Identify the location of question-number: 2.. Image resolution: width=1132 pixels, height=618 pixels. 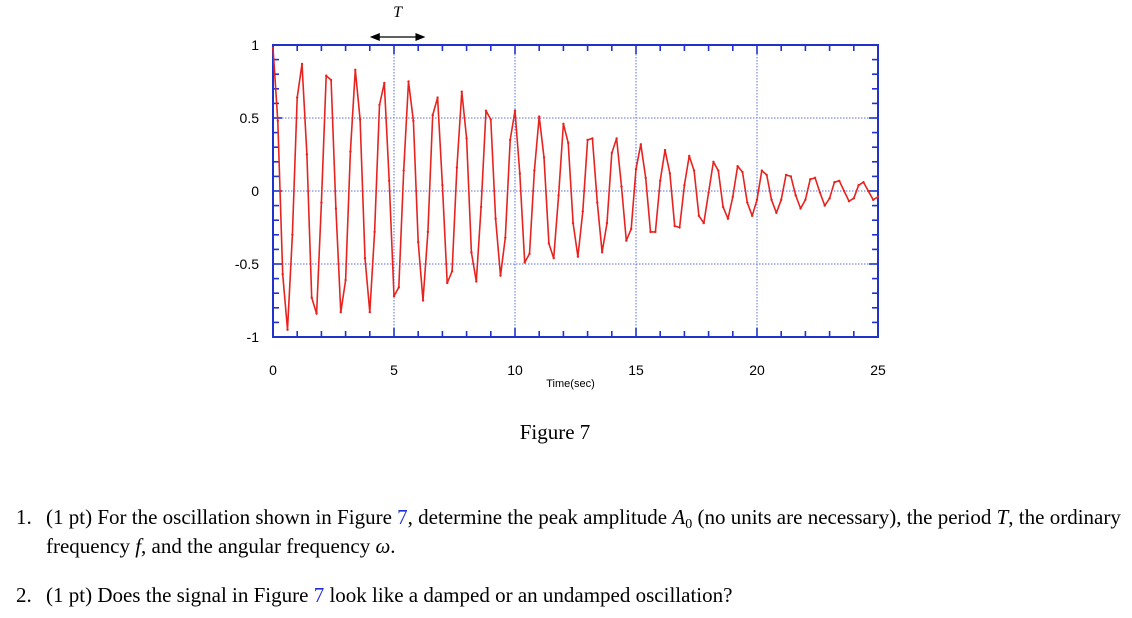
(24, 595).